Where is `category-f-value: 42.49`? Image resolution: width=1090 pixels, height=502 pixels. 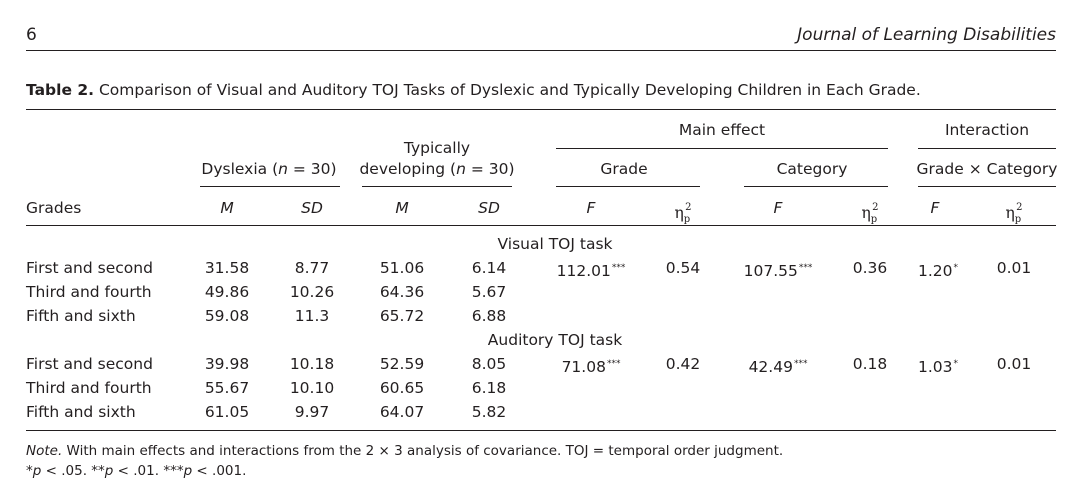
category-f-value: 42.49 is located at coordinates (770, 367).